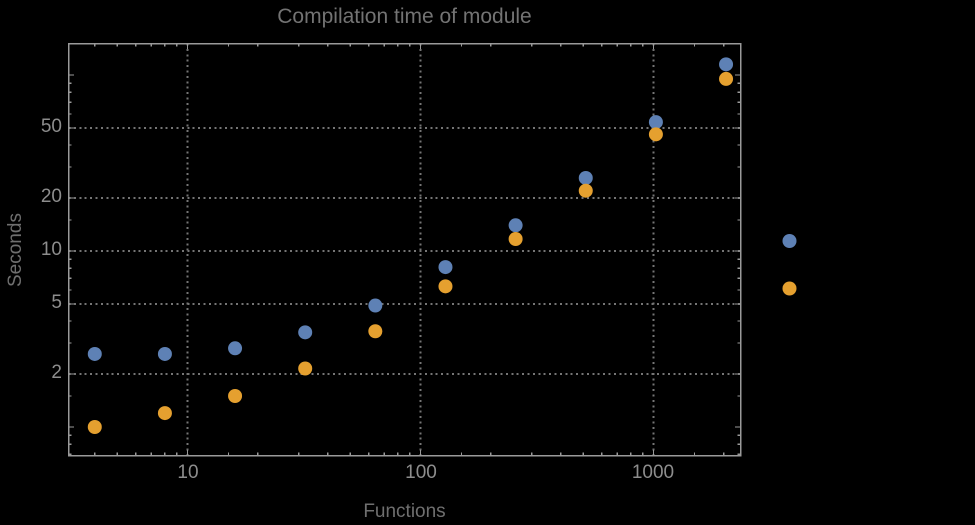  What do you see at coordinates (56, 302) in the screenshot?
I see `y-tick-label-5: 5` at bounding box center [56, 302].